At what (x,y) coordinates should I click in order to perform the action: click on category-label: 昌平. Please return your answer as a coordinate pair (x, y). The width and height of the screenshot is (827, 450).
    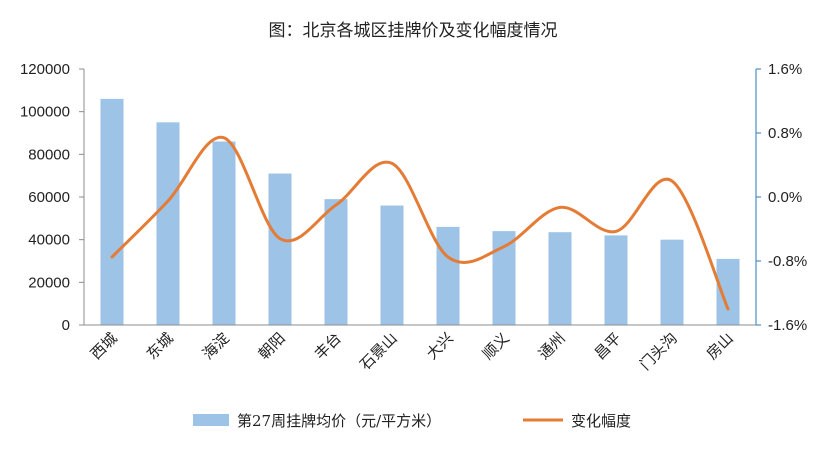
    Looking at the image, I should click on (608, 346).